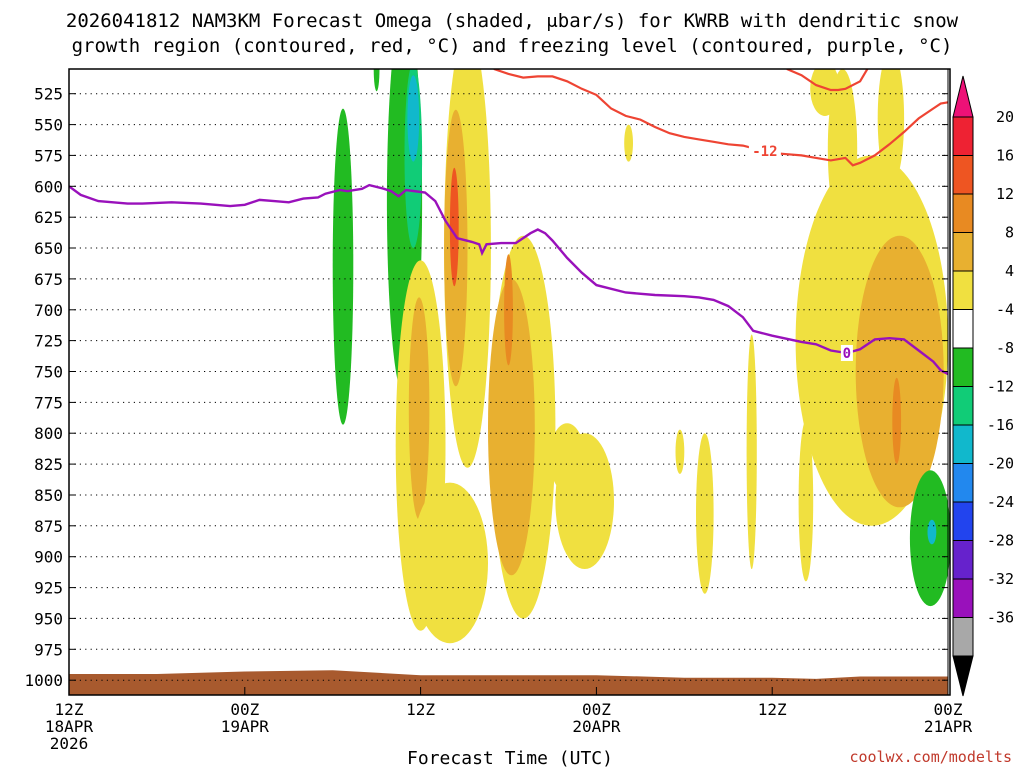 This screenshot has height=768, width=1024. I want to click on colorbar-label-12: -28, so click(1000, 541).